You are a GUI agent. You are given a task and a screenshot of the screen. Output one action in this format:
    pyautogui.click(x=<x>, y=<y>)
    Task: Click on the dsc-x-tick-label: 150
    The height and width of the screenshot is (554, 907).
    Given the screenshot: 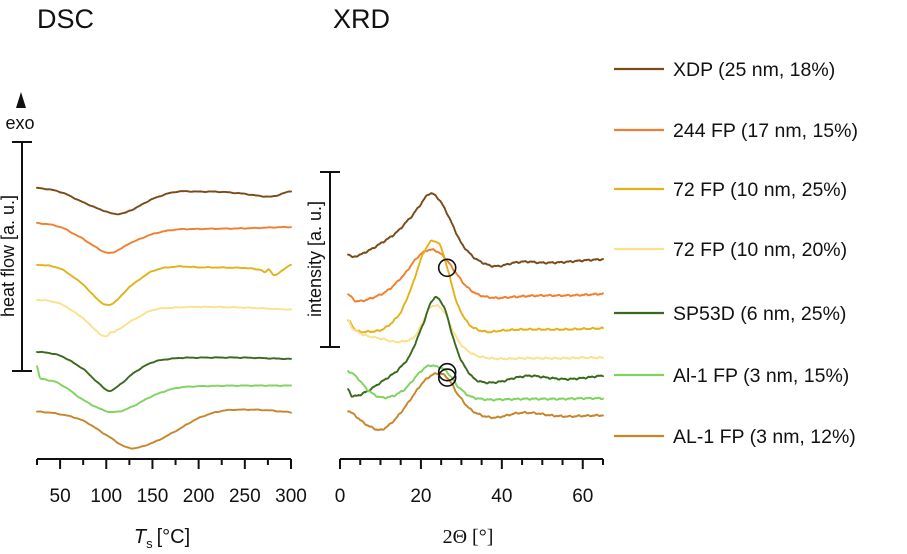 What is the action you would take?
    pyautogui.click(x=153, y=496)
    